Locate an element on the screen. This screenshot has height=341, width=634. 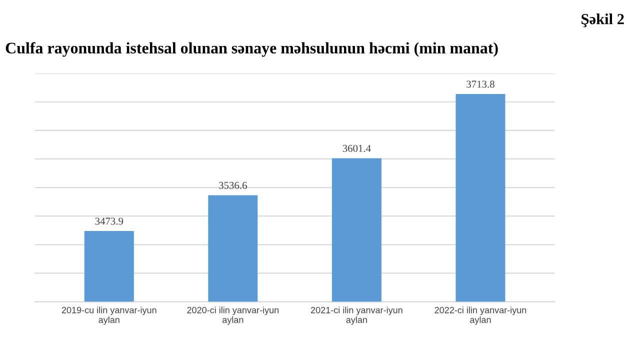
x-tick-label: 2020-ci ilin yanvar-iyun aylan is located at coordinates (232, 315).